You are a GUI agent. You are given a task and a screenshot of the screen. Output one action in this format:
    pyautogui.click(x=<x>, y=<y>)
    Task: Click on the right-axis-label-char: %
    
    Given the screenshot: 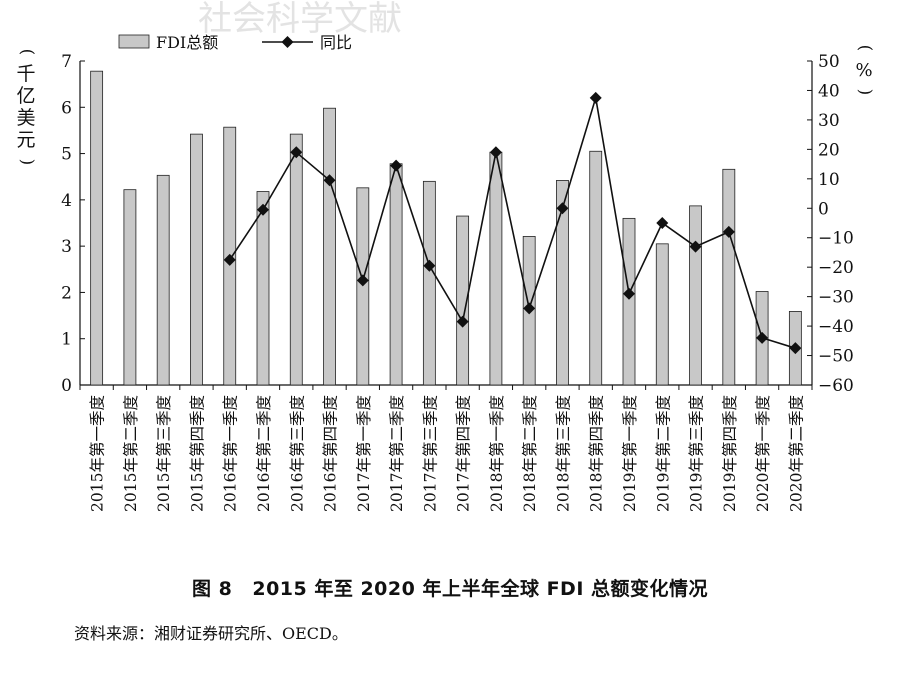 What is the action you would take?
    pyautogui.click(x=863, y=70)
    